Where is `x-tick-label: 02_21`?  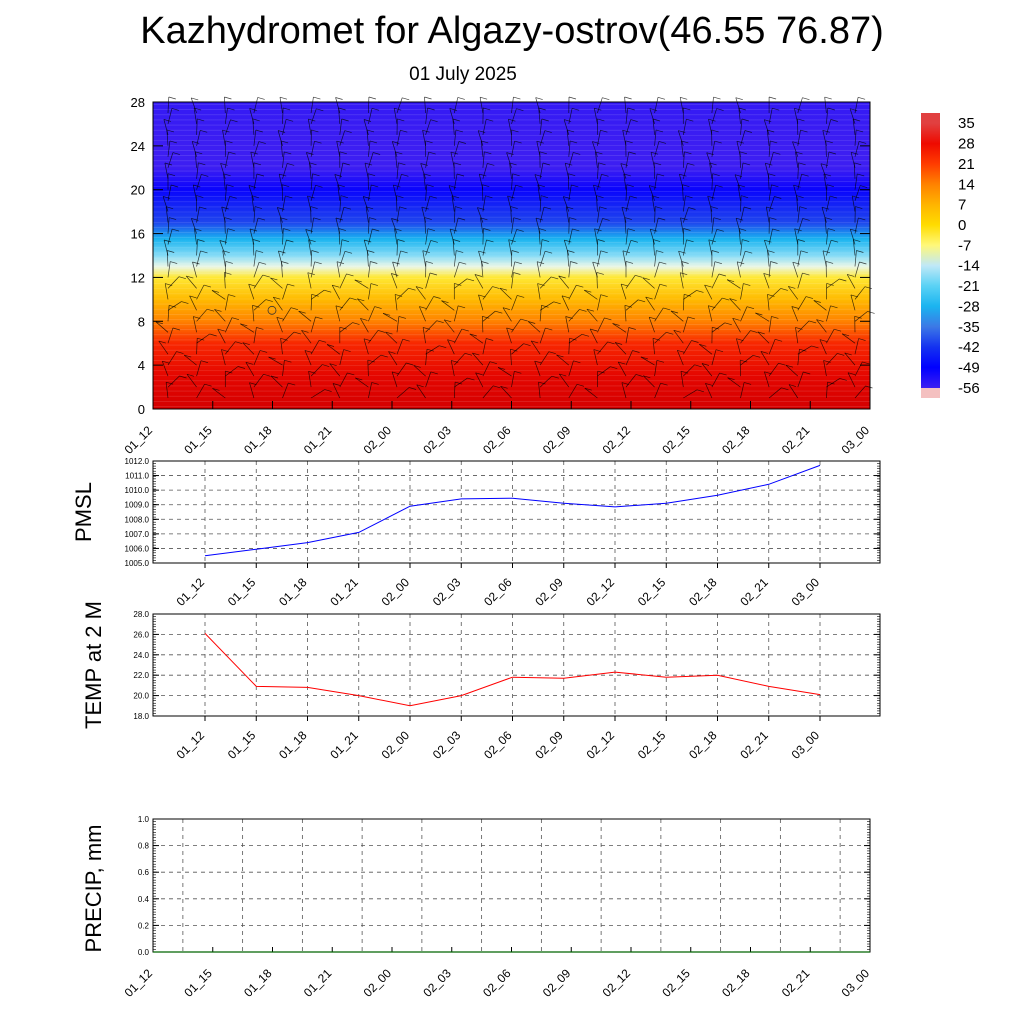
x-tick-label: 02_21 is located at coordinates (796, 983).